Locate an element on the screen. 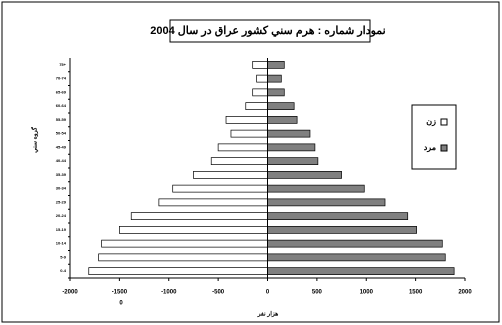 The width and height of the screenshot is (502, 325). x-tick-label: 500 is located at coordinates (317, 293).